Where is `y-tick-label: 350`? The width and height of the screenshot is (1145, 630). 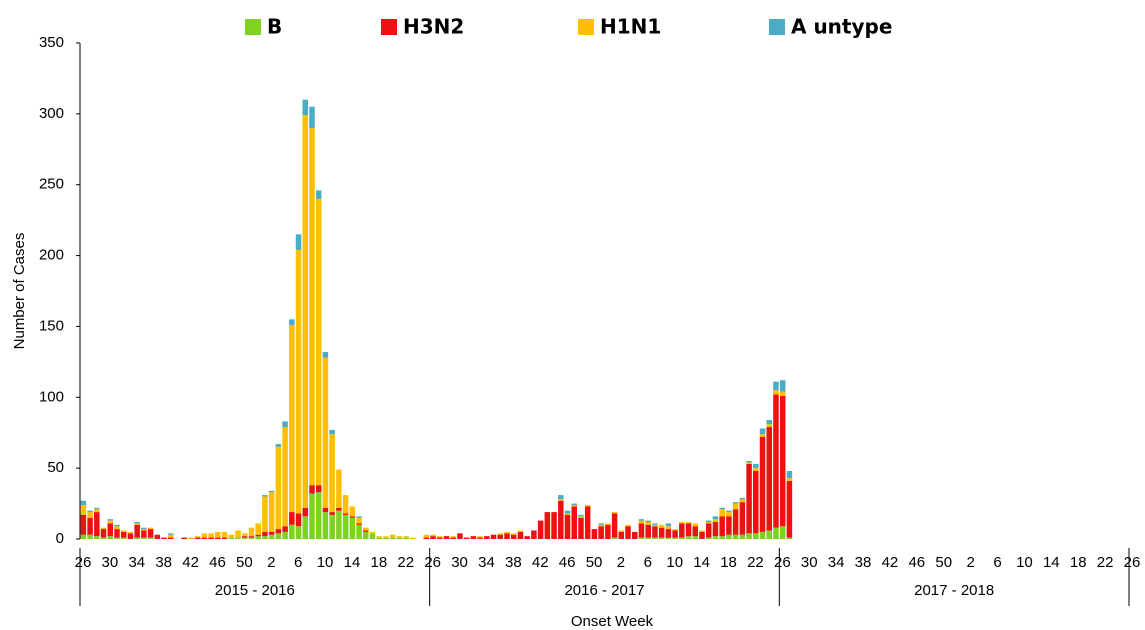
y-tick-label: 350 is located at coordinates (51, 42).